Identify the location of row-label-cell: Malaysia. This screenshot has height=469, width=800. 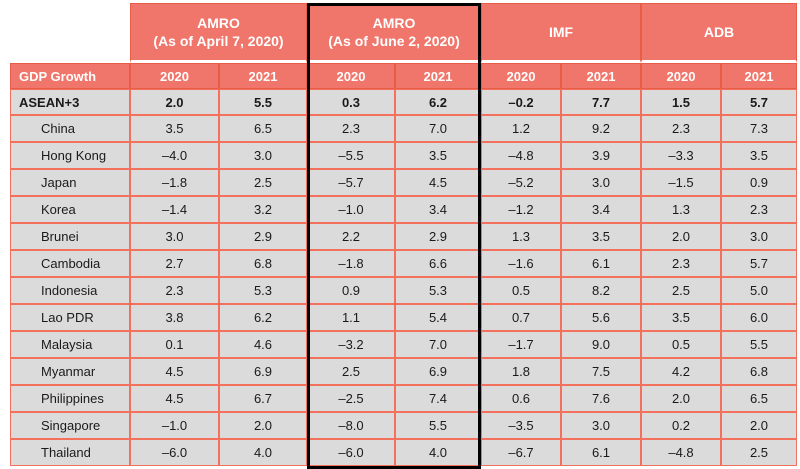
(70, 344).